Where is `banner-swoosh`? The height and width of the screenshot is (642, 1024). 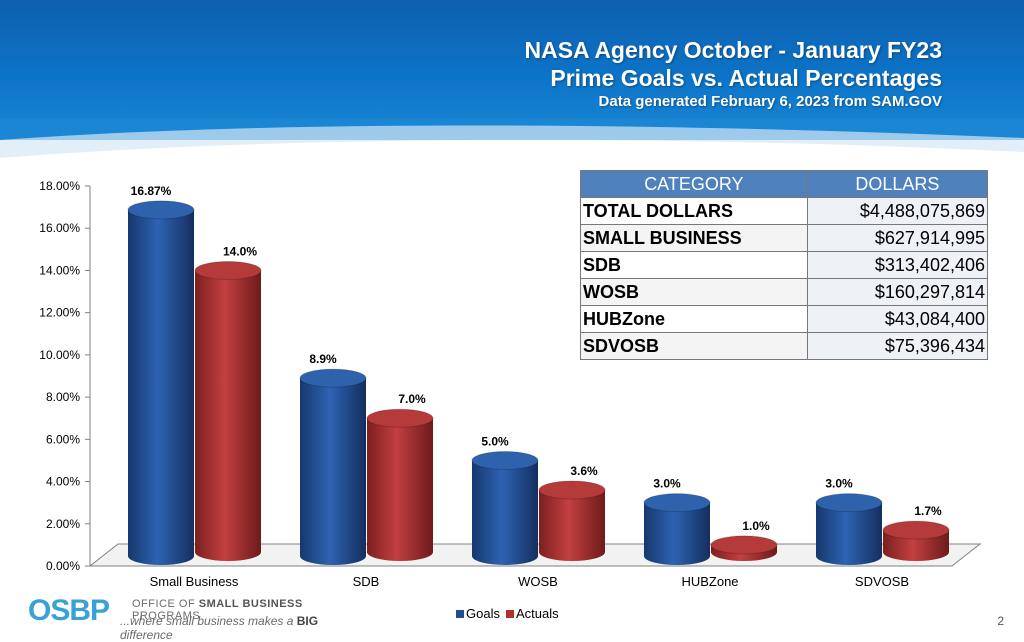
banner-swoosh is located at coordinates (512, 138).